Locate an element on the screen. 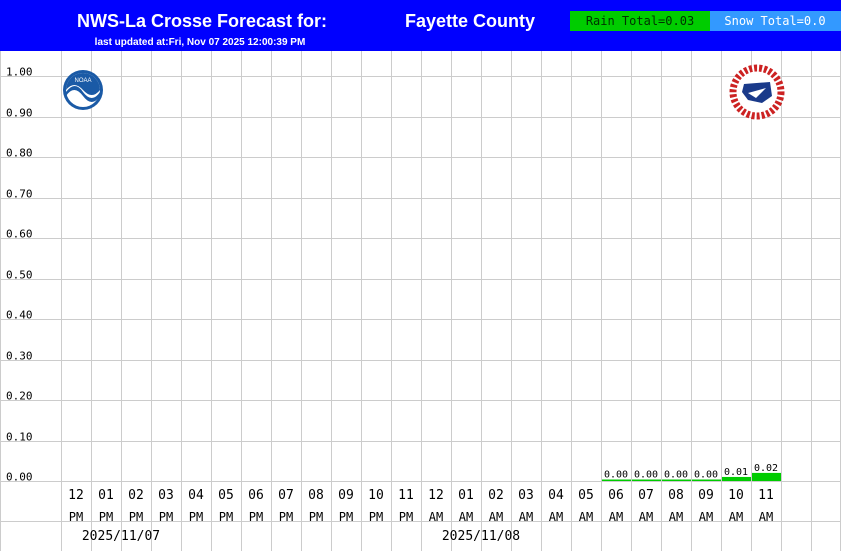 This screenshot has height=551, width=841. y-tick-label: 0.80 is located at coordinates (19, 153).